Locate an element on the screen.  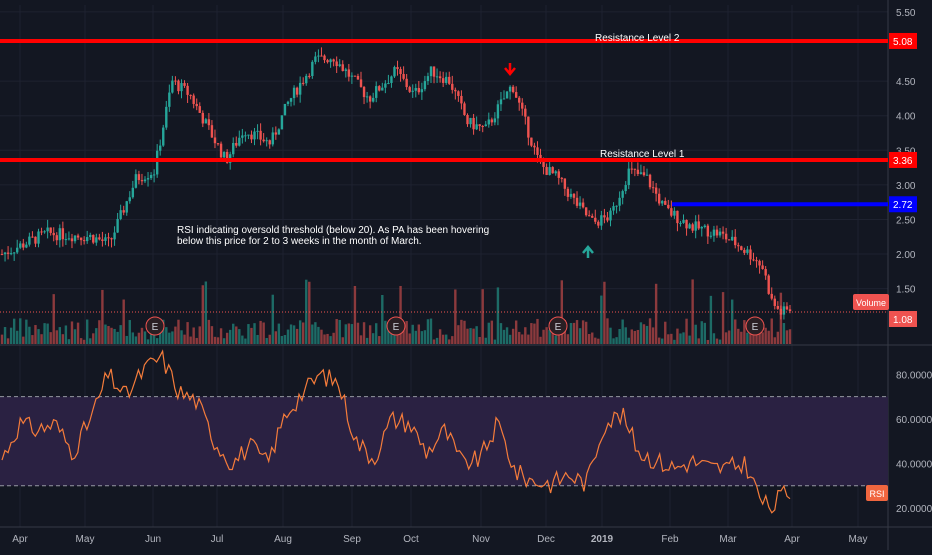
time-axis-label: May is located at coordinates (85, 539).